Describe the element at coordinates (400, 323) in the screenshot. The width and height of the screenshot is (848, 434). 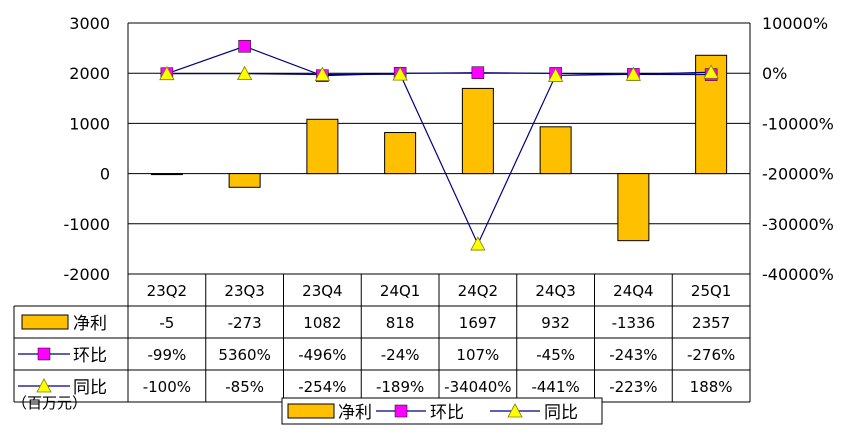
I see `table-value: 818` at that location.